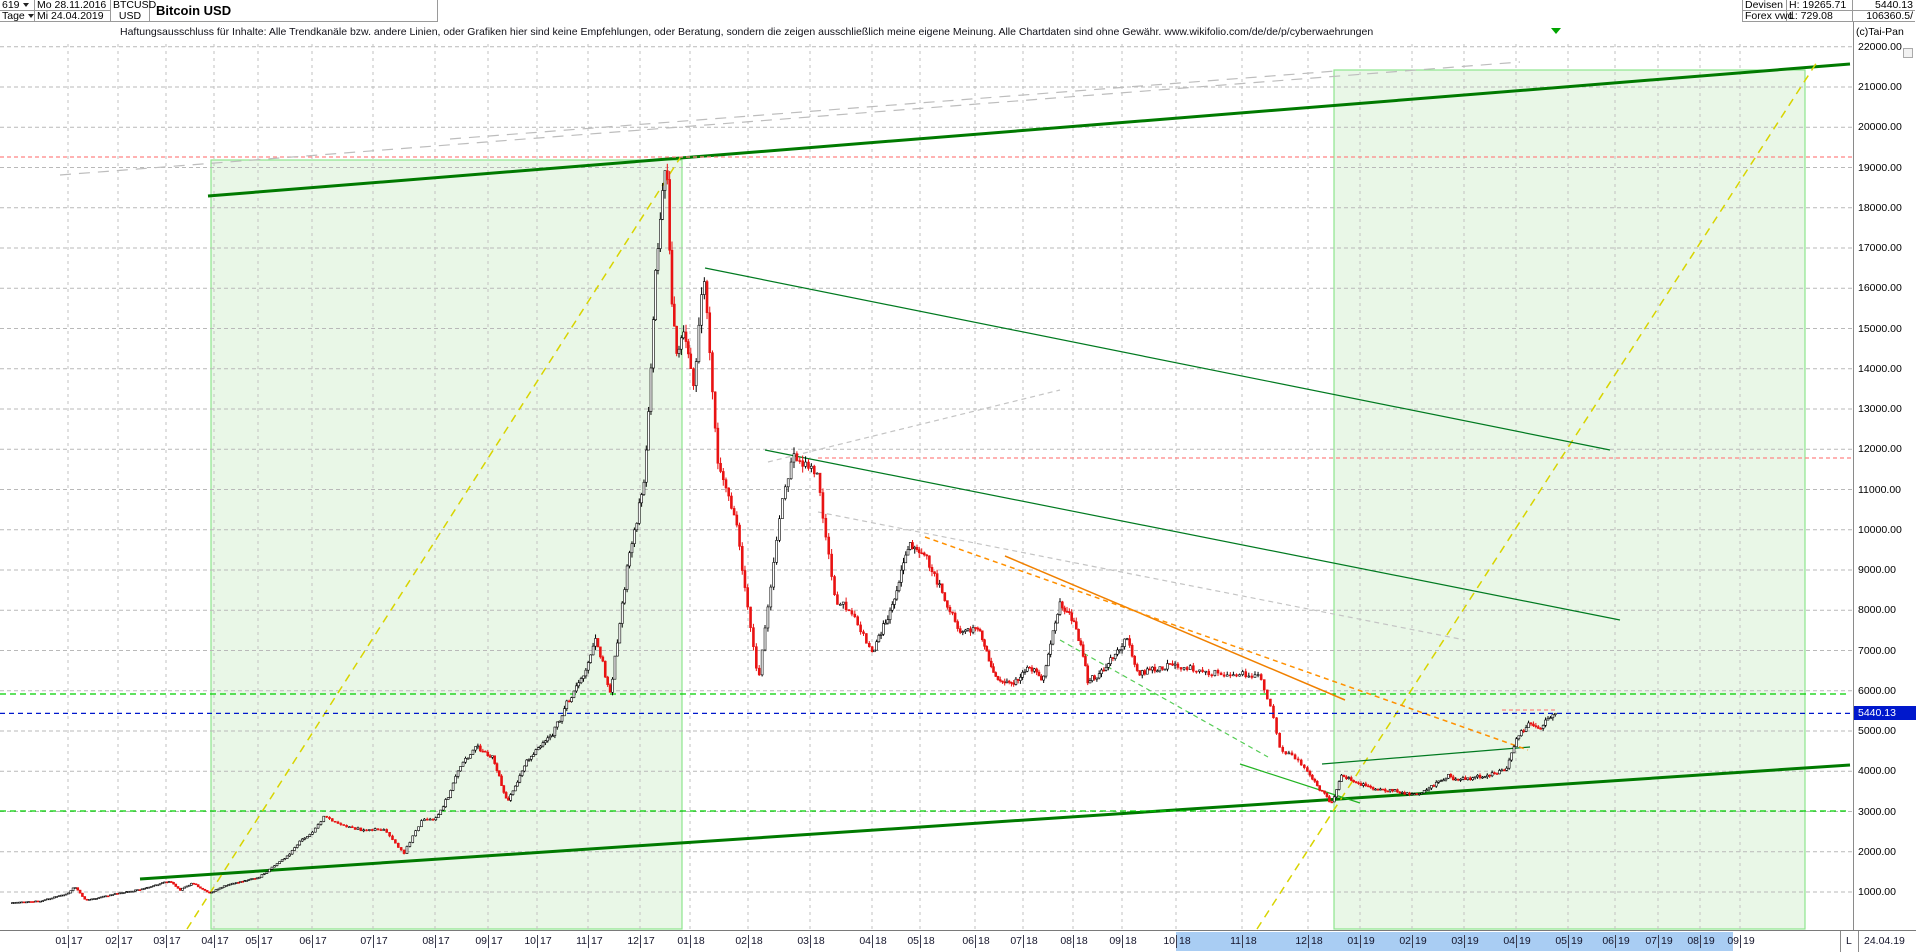  Describe the element at coordinates (1877, 610) in the screenshot. I see `price-axis-label: 8000.00` at that location.